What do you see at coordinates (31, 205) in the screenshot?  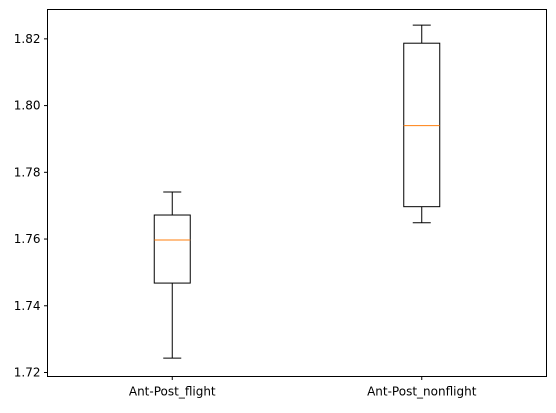 I see `y-axis: 1.72 1.74 1.76 1.78 1.80 1.82` at bounding box center [31, 205].